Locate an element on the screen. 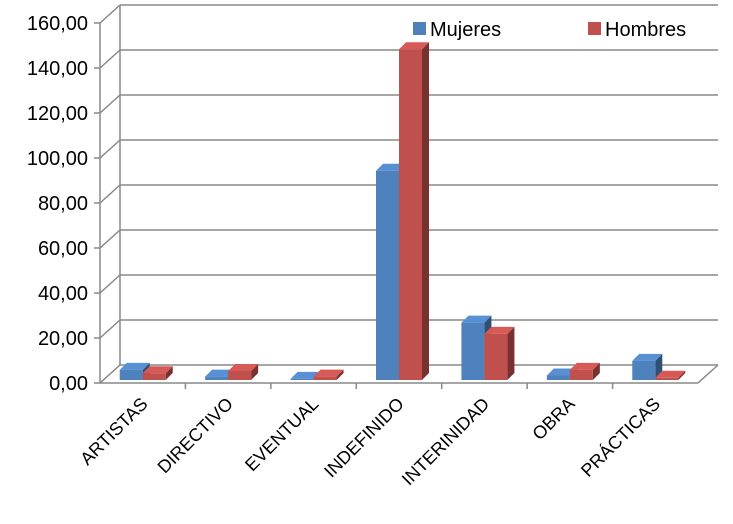 The height and width of the screenshot is (524, 733). legend-label: Mujeres is located at coordinates (465, 30).